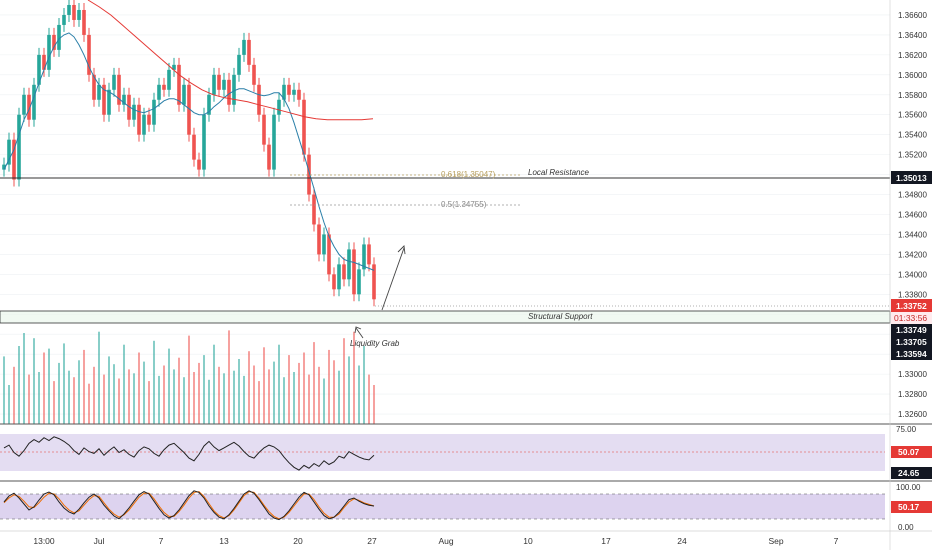  What do you see at coordinates (912, 75) in the screenshot?
I see `price-tick-label: 1.36000` at bounding box center [912, 75].